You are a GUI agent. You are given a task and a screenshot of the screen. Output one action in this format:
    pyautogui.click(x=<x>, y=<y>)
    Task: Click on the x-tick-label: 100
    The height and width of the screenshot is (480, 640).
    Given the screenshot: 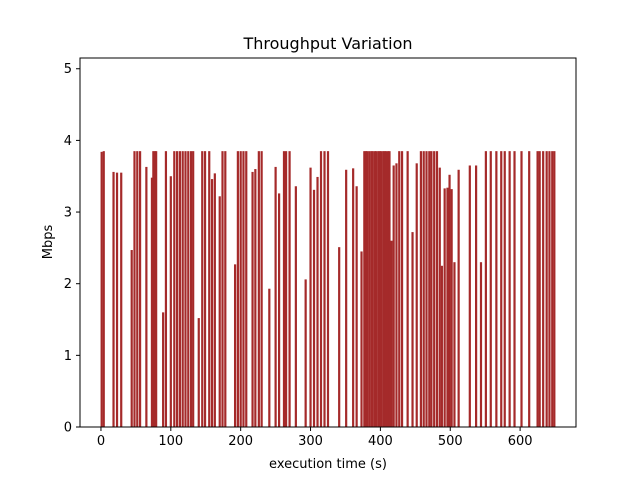 What is the action you would take?
    pyautogui.click(x=170, y=441)
    